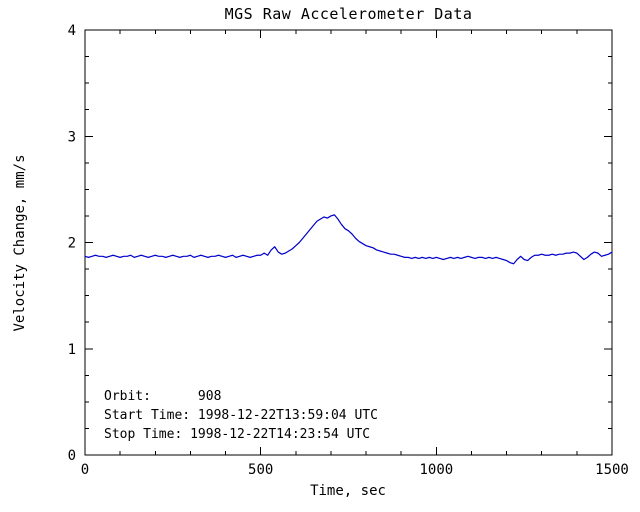 The width and height of the screenshot is (640, 512). What do you see at coordinates (85, 470) in the screenshot?
I see `x-tick-label: 0` at bounding box center [85, 470].